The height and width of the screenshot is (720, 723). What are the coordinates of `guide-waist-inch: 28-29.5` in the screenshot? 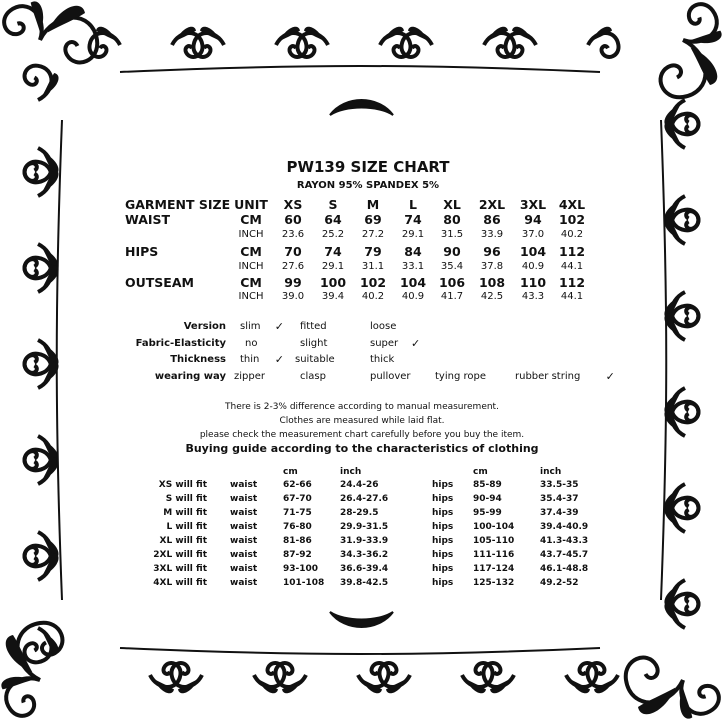 It's located at (359, 513).